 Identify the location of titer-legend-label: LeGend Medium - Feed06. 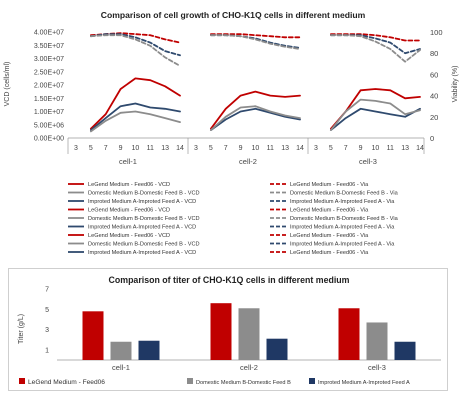
(66, 382).